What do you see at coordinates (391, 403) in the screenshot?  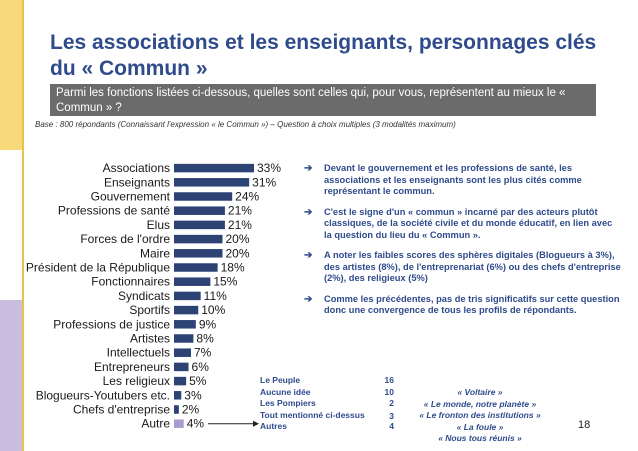 I see `breakdown-count: 2` at bounding box center [391, 403].